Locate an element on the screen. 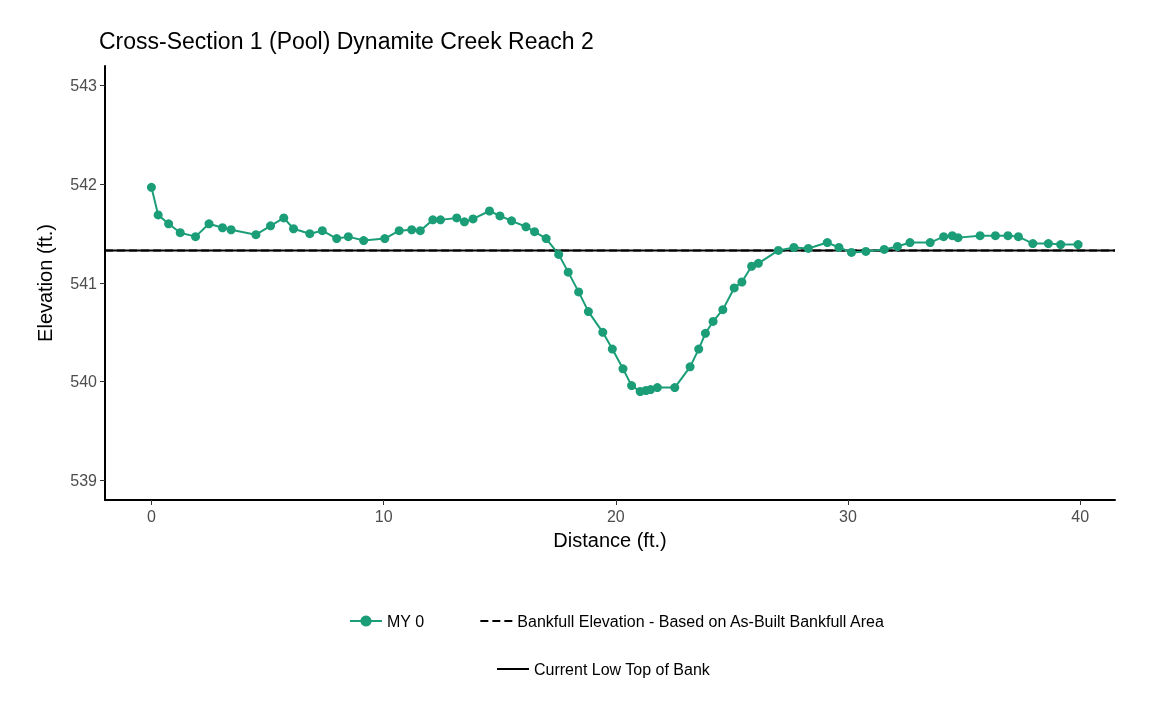 This screenshot has width=1151, height=702. legend-label: Bankfull Elevation - Based on As-Built Bankfull Area is located at coordinates (700, 621).